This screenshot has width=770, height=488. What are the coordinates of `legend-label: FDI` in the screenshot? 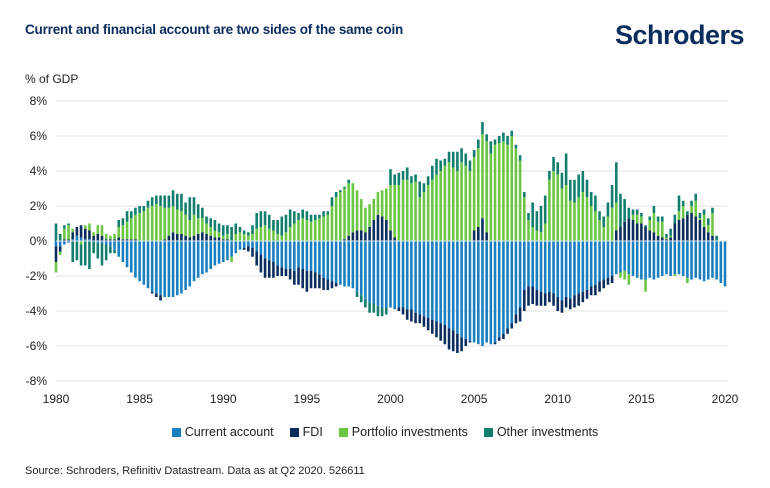 It's located at (312, 432).